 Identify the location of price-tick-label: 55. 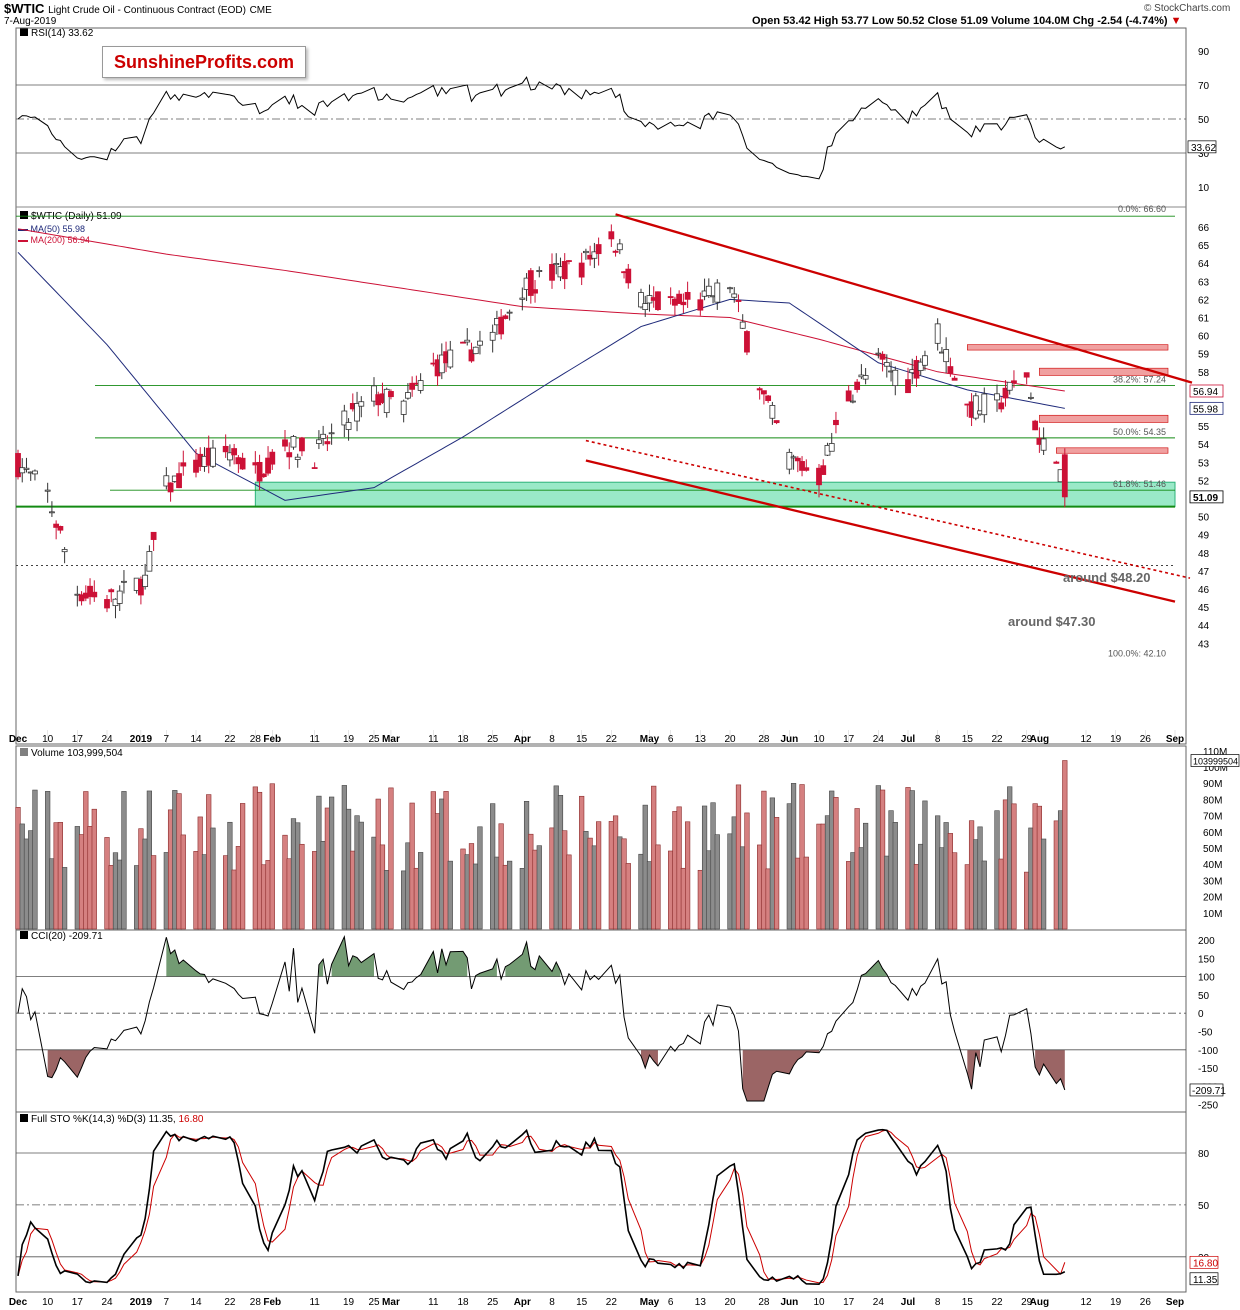
(1204, 427).